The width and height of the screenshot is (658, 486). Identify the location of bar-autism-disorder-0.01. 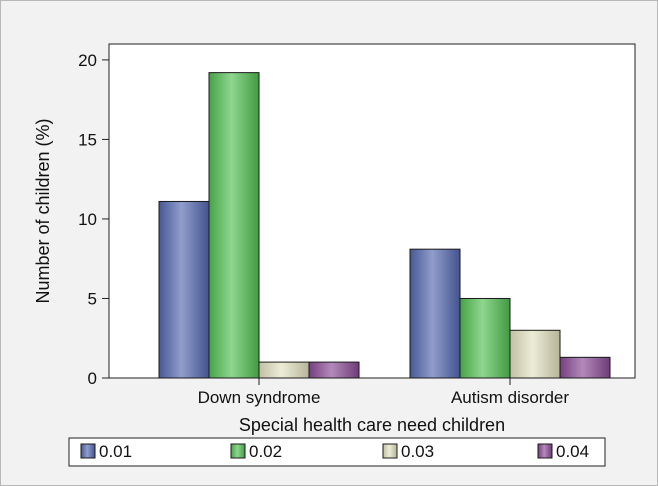
(435, 313).